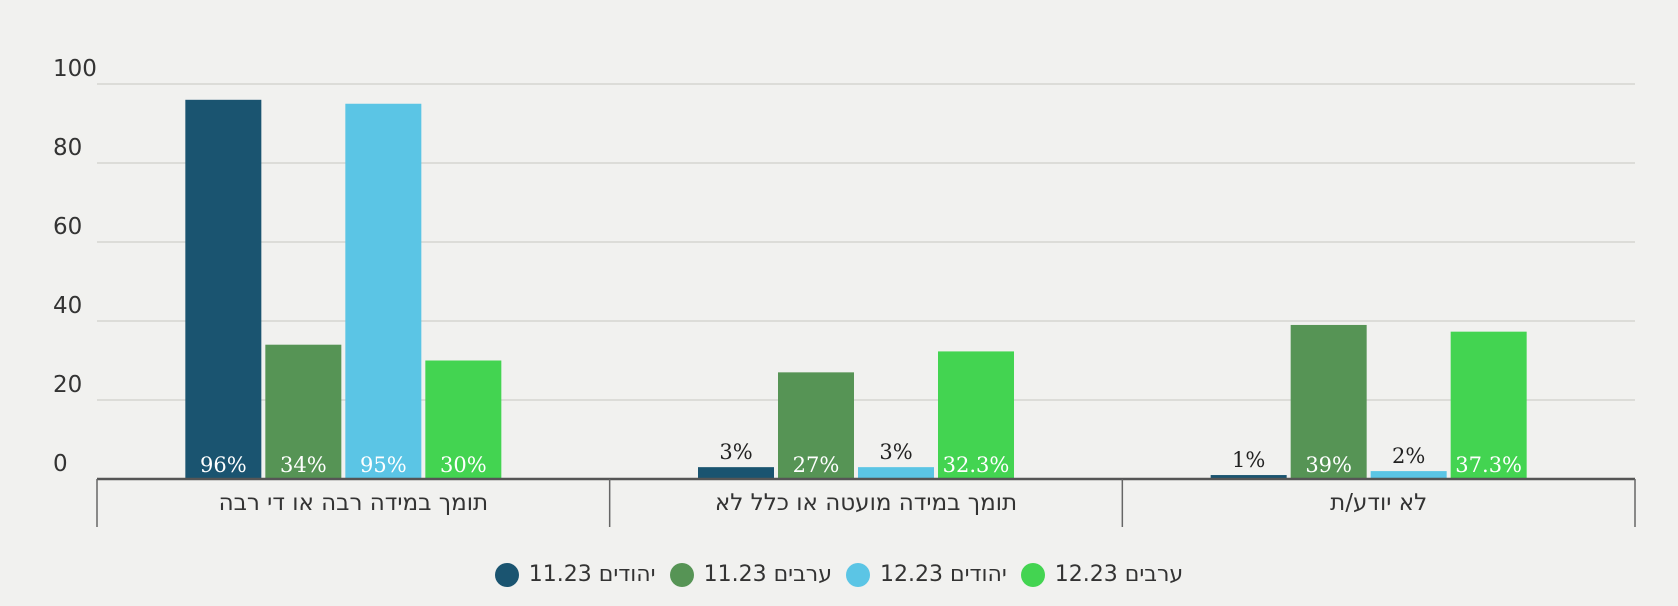 The image size is (1678, 606). What do you see at coordinates (943, 574) in the screenshot?
I see `legend-label: יהודים 12.23` at bounding box center [943, 574].